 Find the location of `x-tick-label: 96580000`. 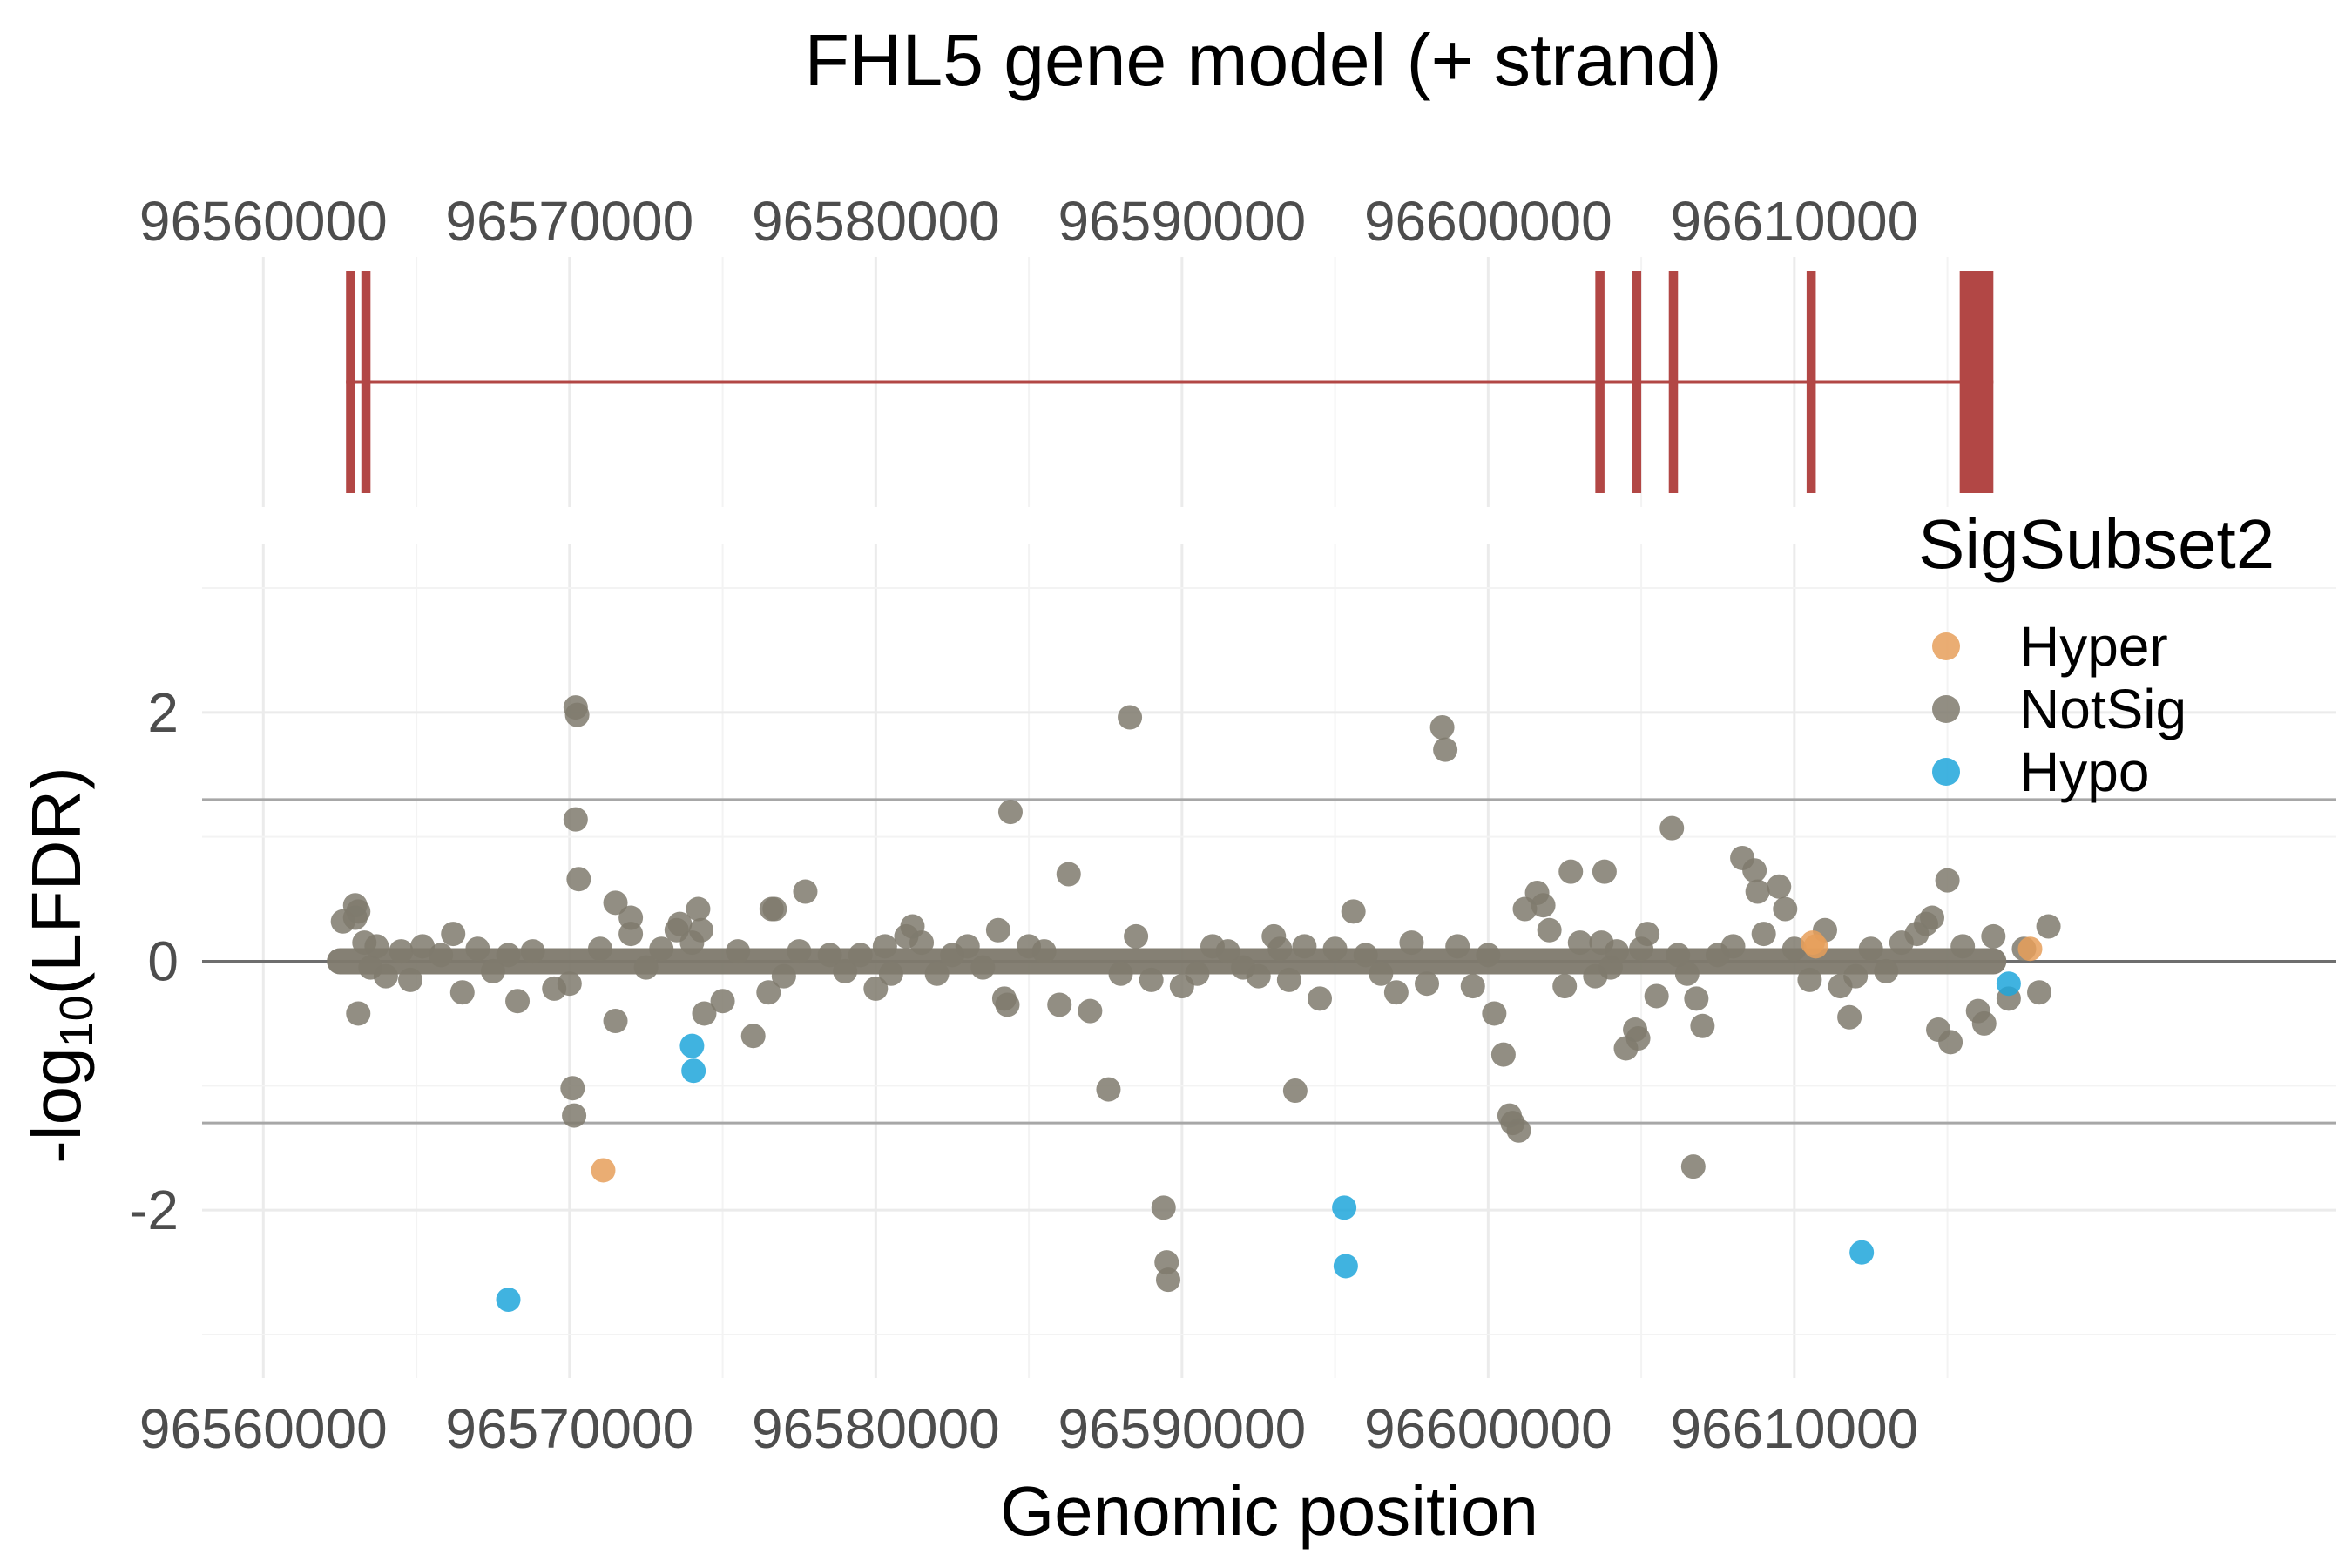

x-tick-label: 96580000 is located at coordinates (876, 1428).